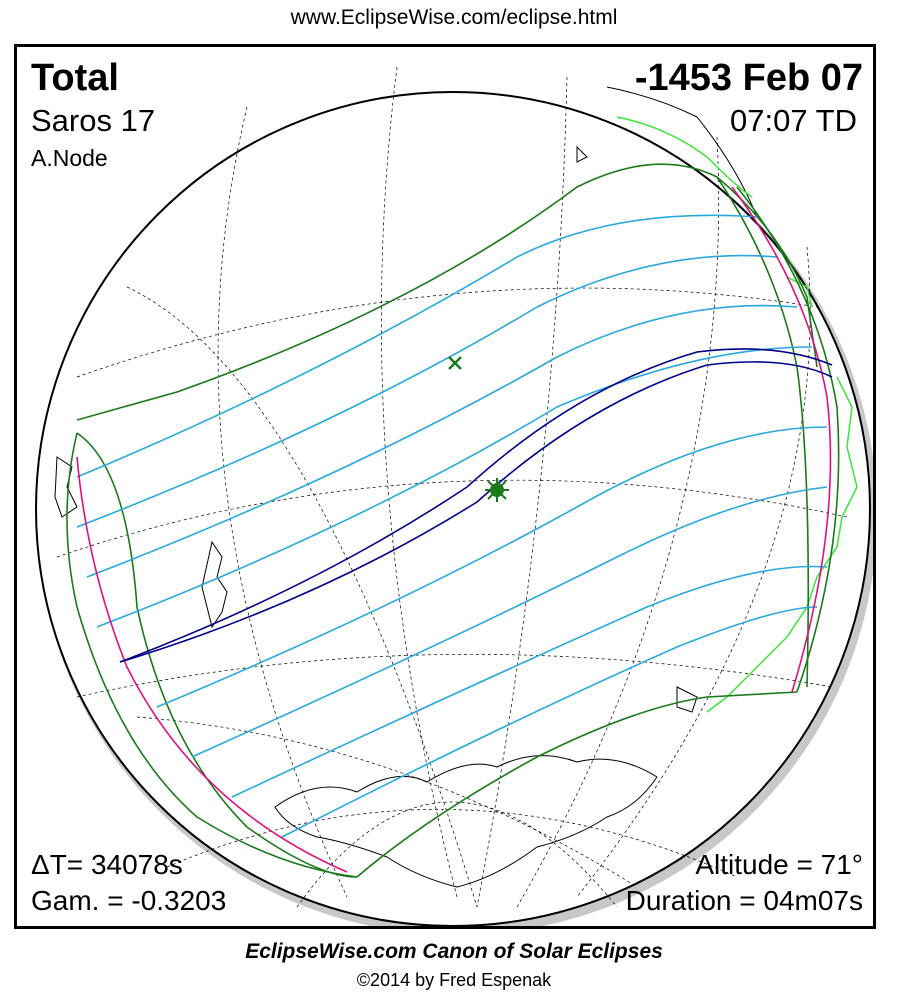  What do you see at coordinates (455, 363) in the screenshot?
I see `subsolar-cross-icon` at bounding box center [455, 363].